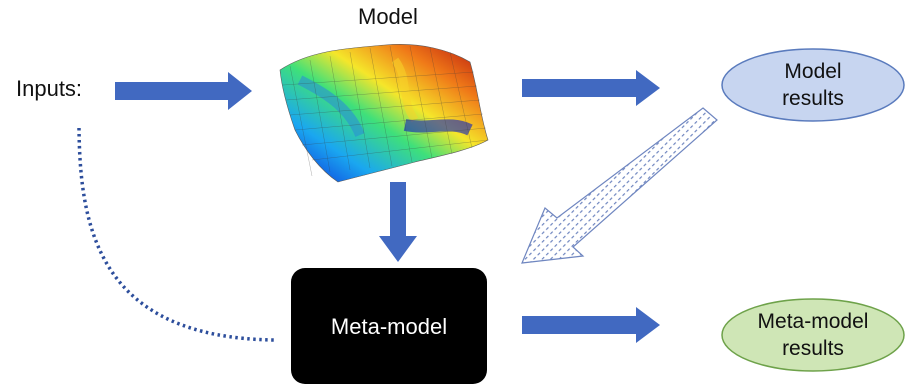  I want to click on model-results-ellipse, so click(813, 85).